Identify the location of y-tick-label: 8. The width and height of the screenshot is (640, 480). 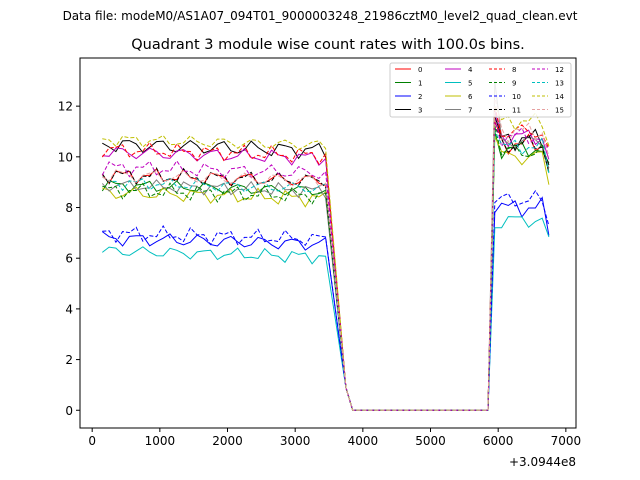
(69, 208).